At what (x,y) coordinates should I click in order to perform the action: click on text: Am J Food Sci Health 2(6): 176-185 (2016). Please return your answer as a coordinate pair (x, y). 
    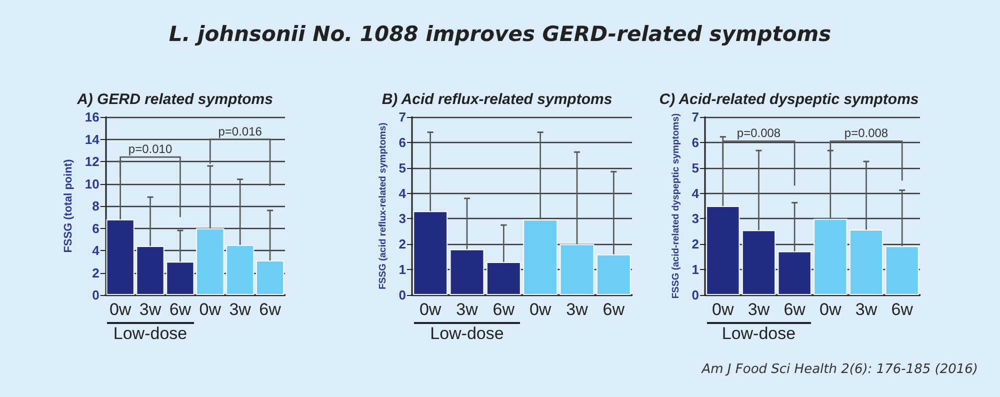
    Looking at the image, I should click on (840, 369).